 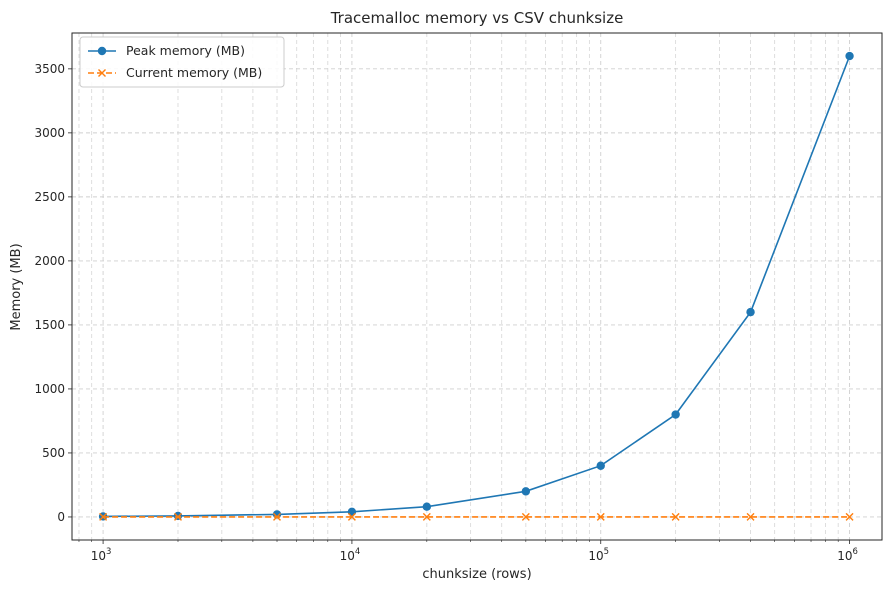 What do you see at coordinates (185, 50) in the screenshot?
I see `legend-label-peak: Peak memory (MB)` at bounding box center [185, 50].